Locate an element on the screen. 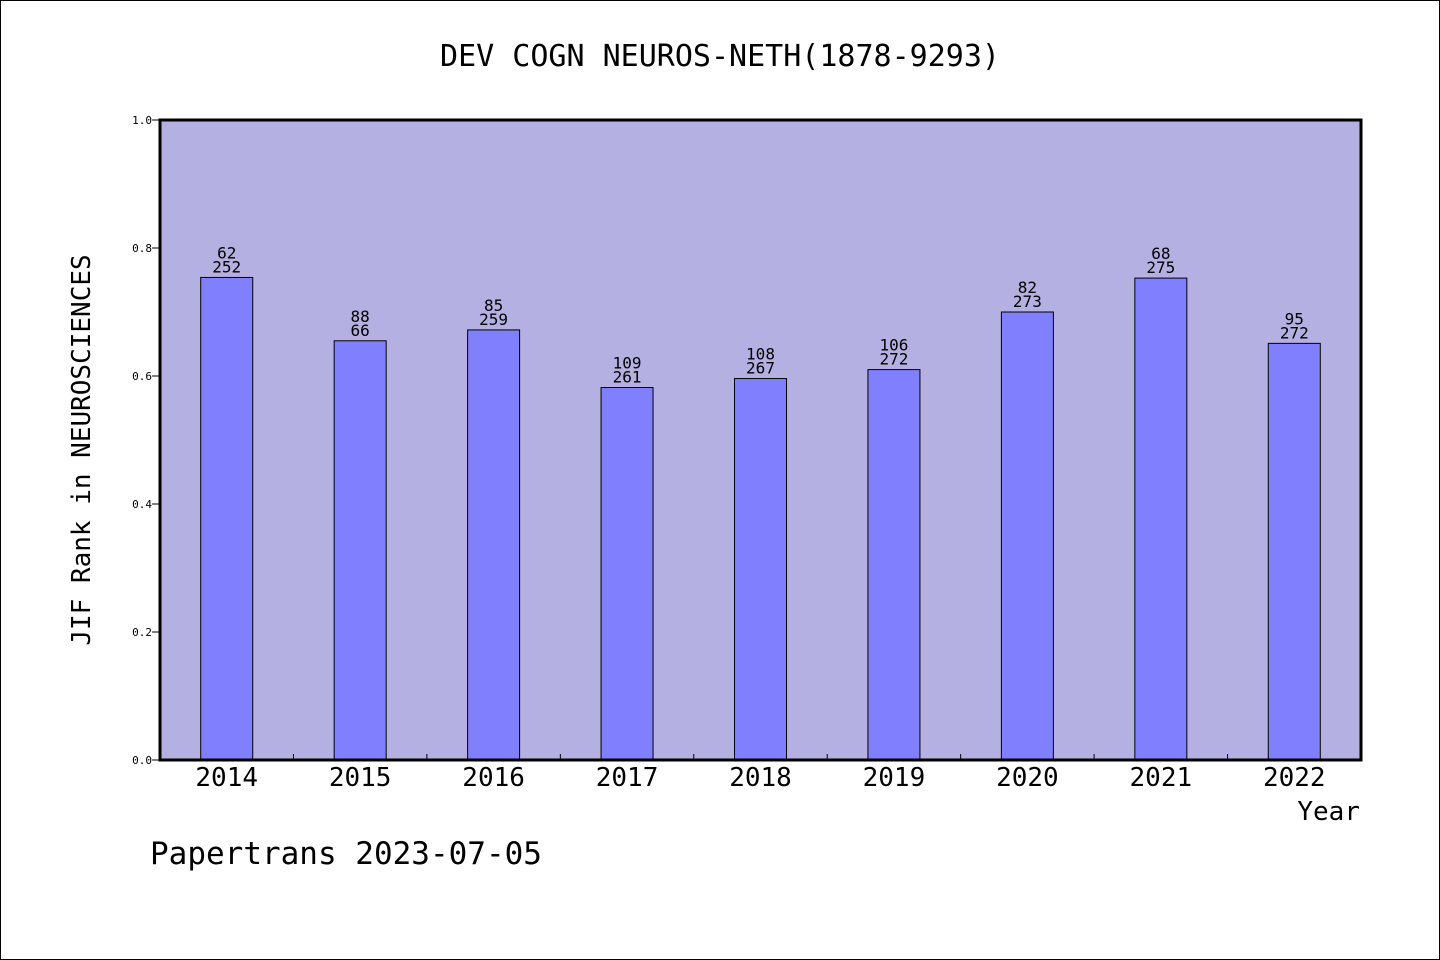 The height and width of the screenshot is (960, 1440). bar-label-top: 62 is located at coordinates (226, 252).